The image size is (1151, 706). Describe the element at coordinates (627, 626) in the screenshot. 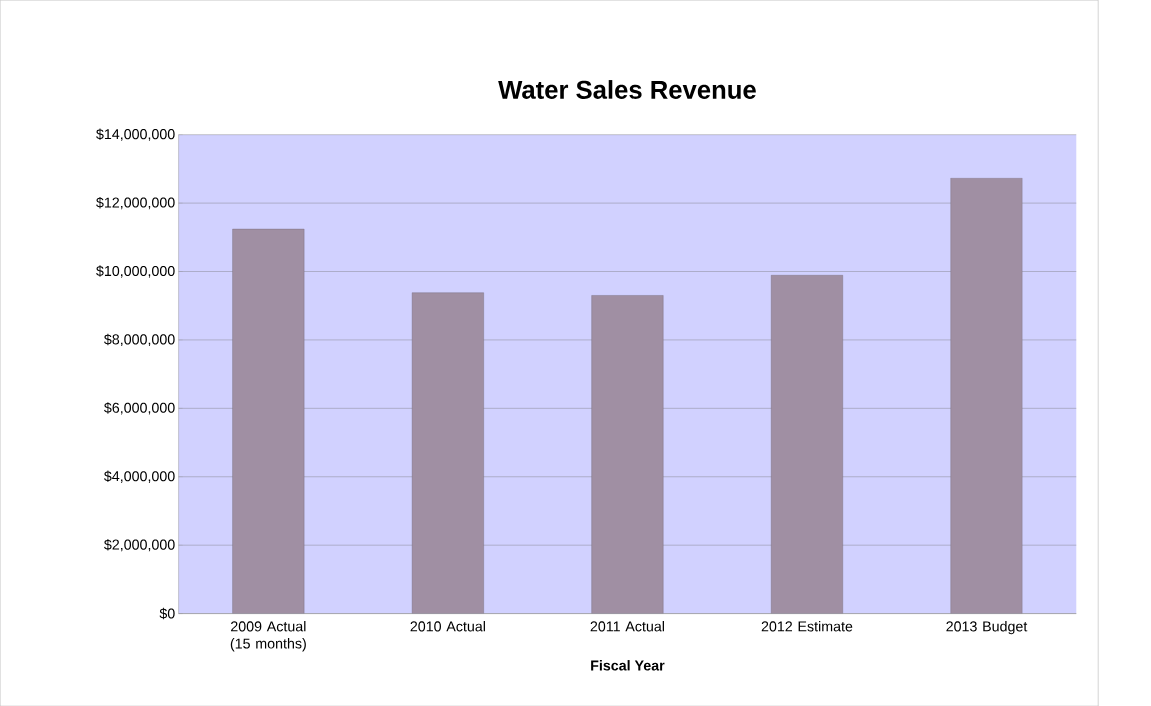

I see `x-tick-label: 2011 Actual` at that location.